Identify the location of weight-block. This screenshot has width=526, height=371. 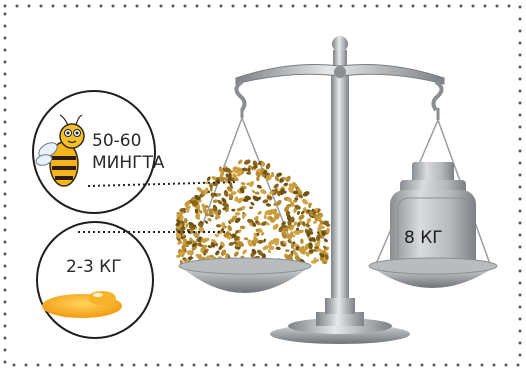
(433, 221).